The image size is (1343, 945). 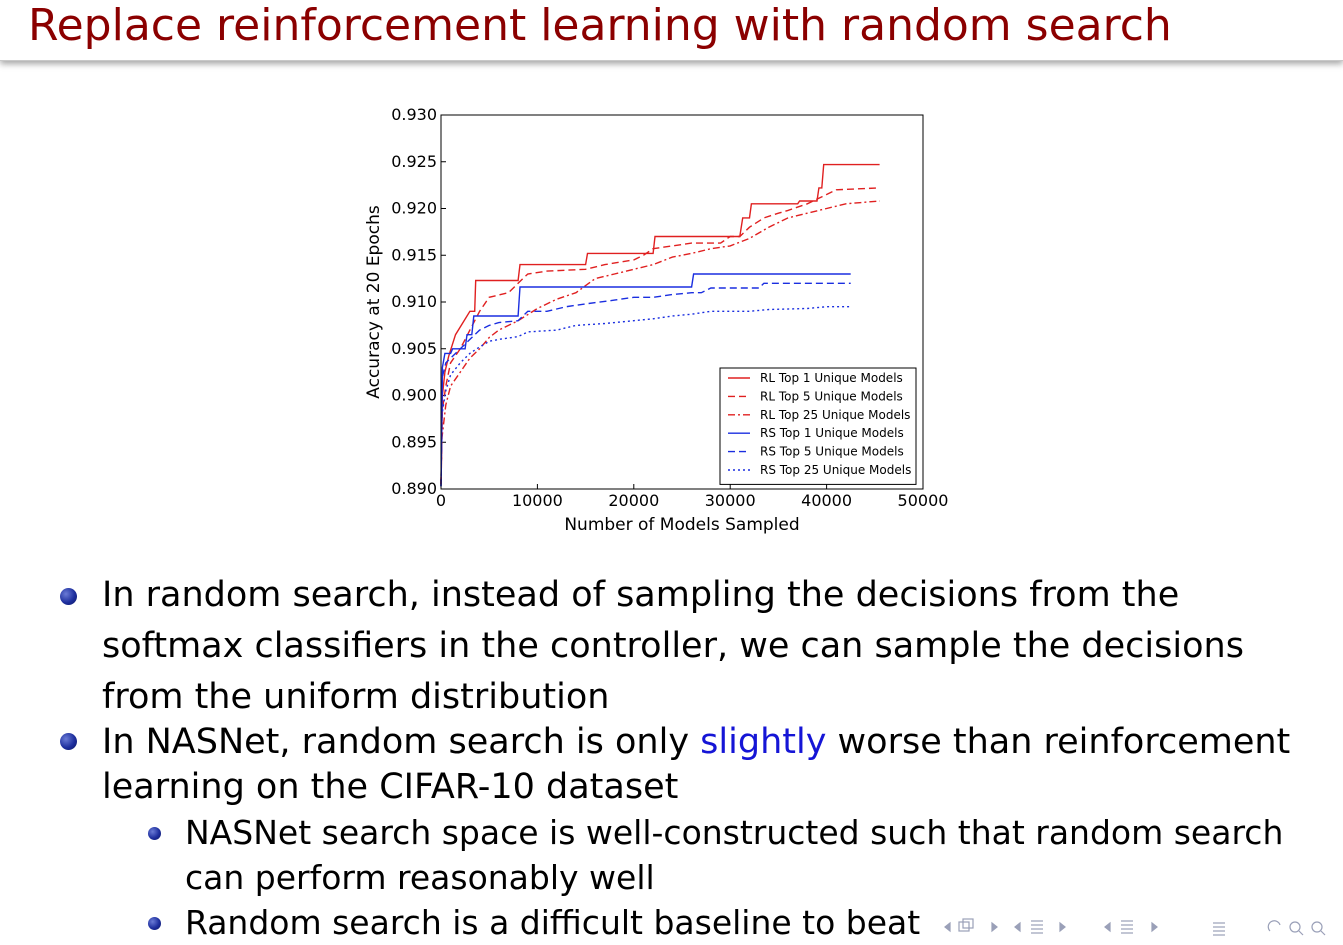 I want to click on x-tick-label: 30000, so click(x=730, y=500).